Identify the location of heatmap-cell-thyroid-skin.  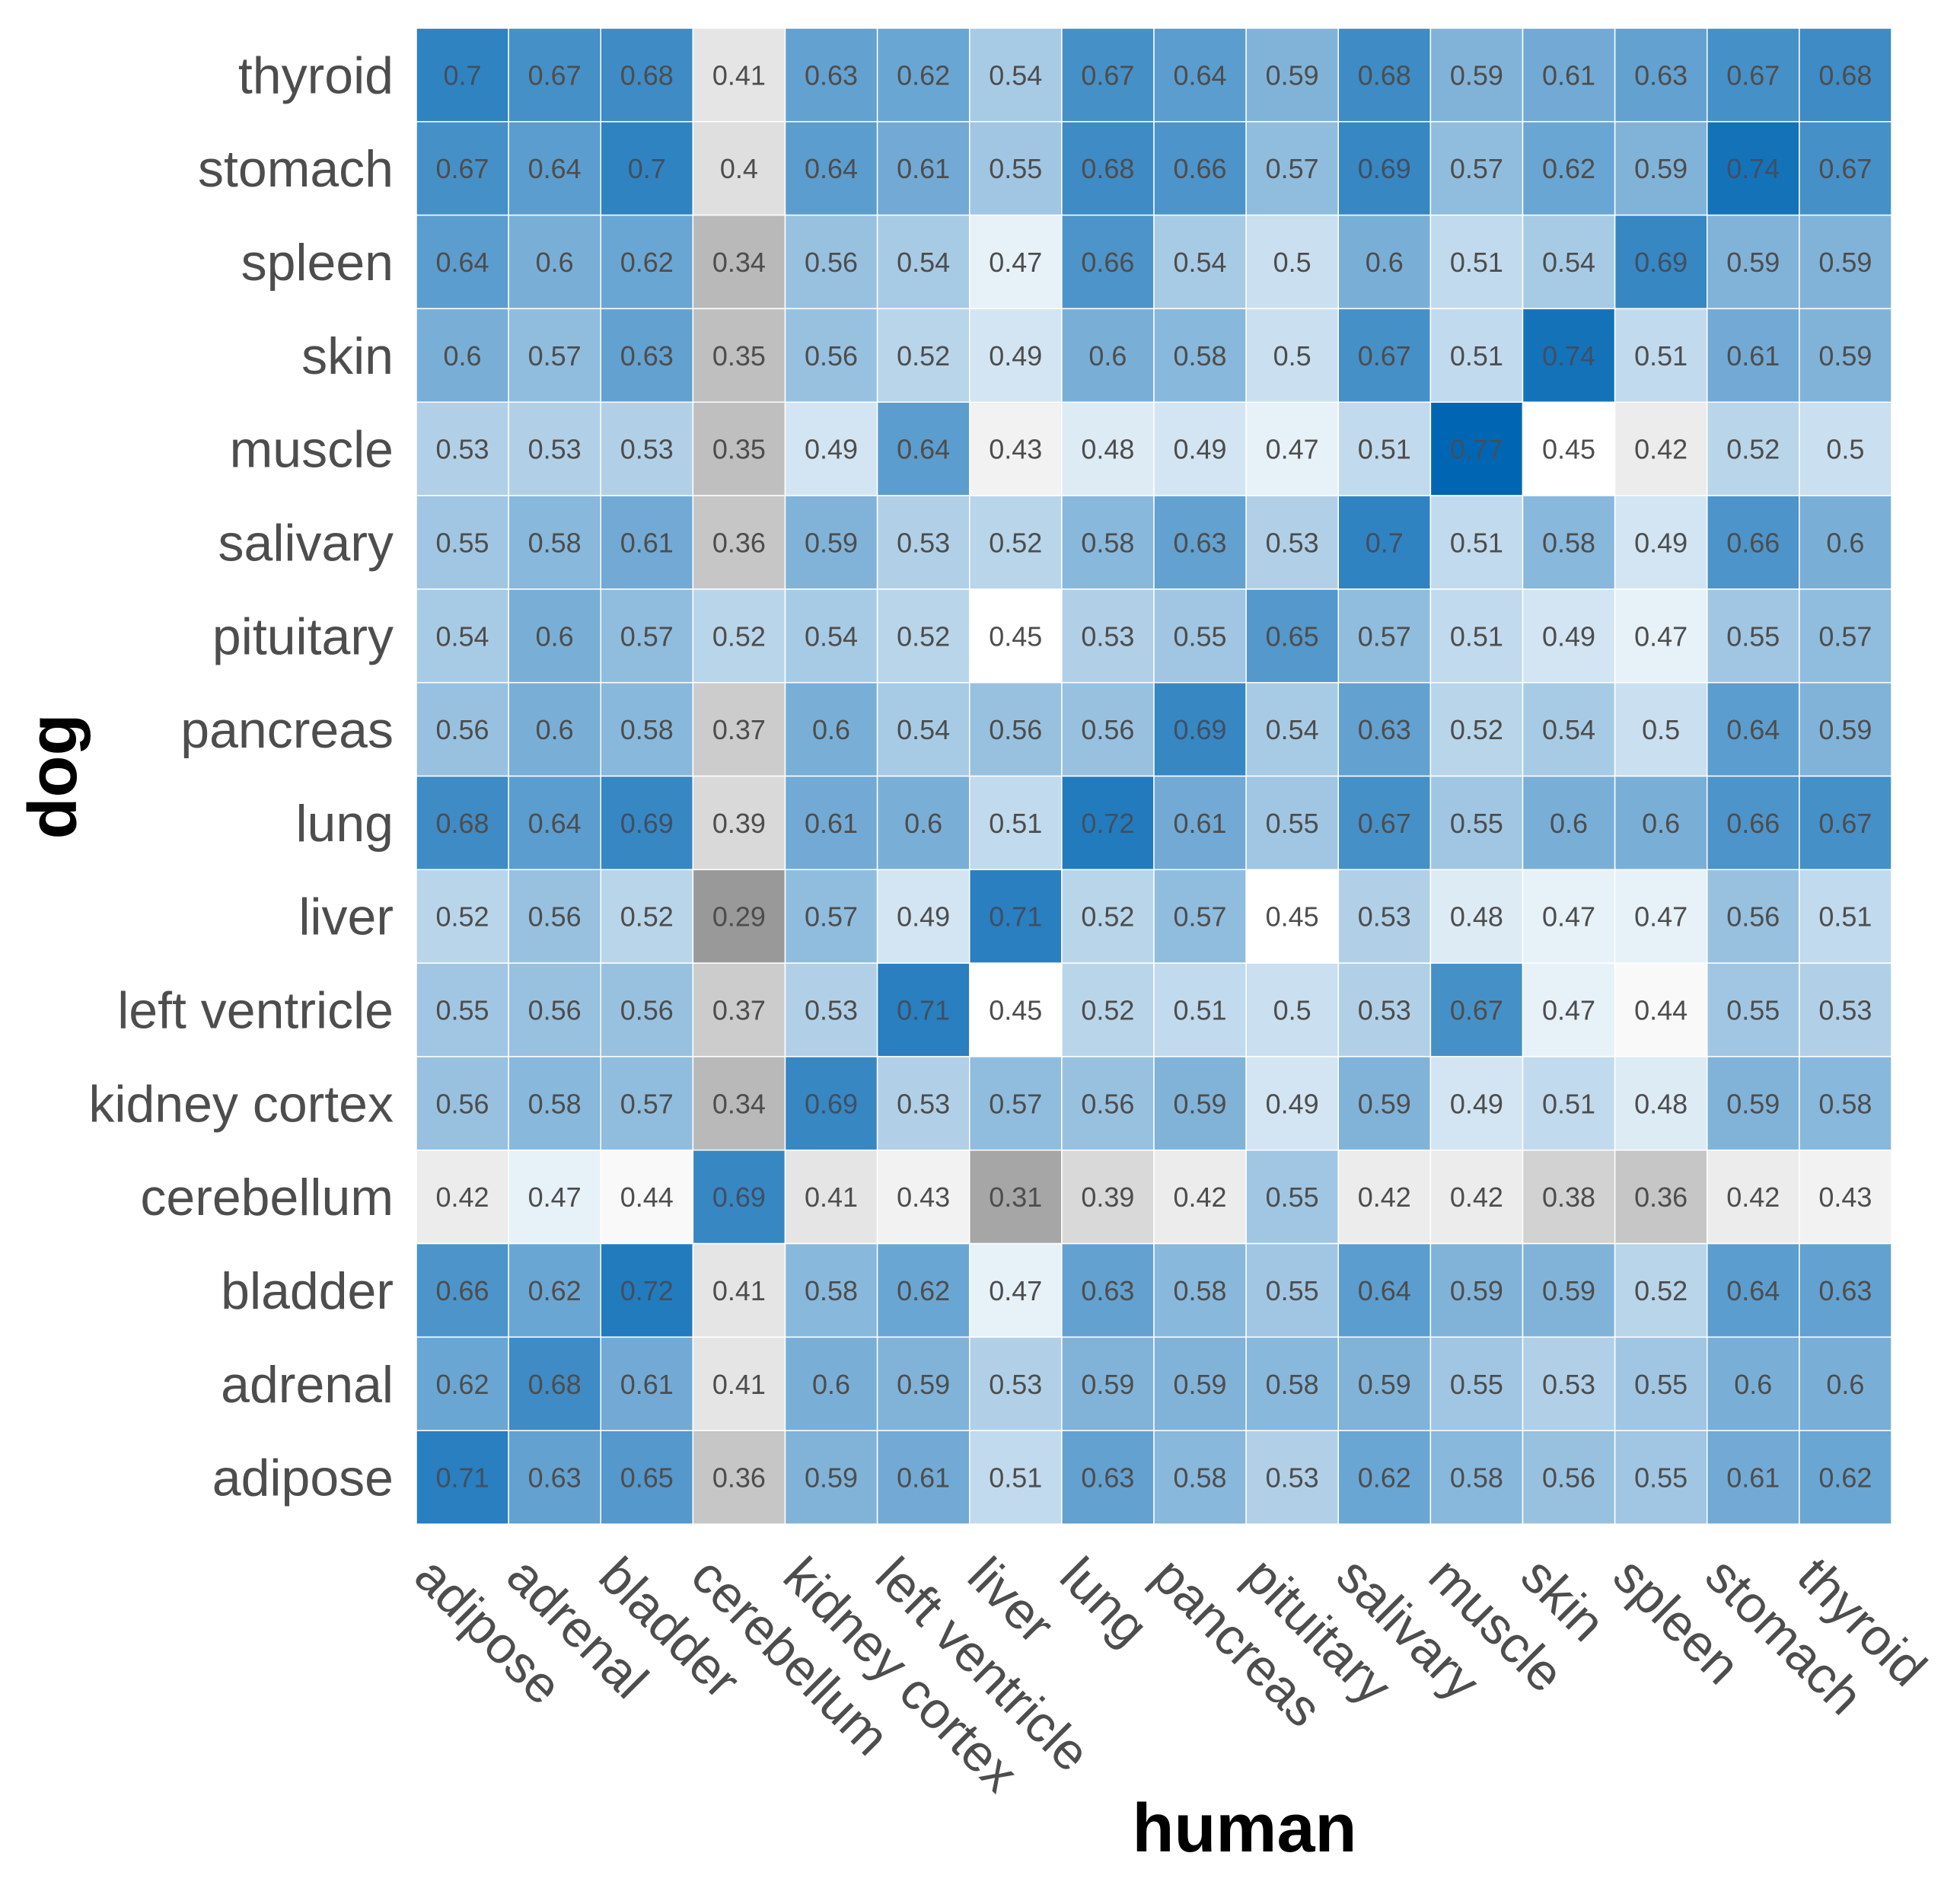
(1569, 75).